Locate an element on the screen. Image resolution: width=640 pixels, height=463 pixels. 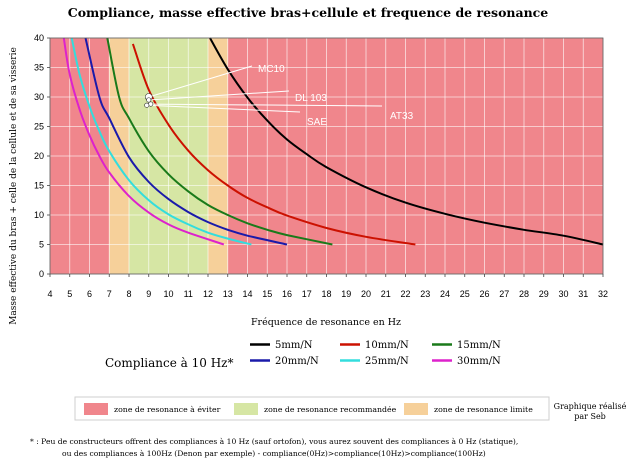
x-tick-label: 17 is located at coordinates (307, 294).